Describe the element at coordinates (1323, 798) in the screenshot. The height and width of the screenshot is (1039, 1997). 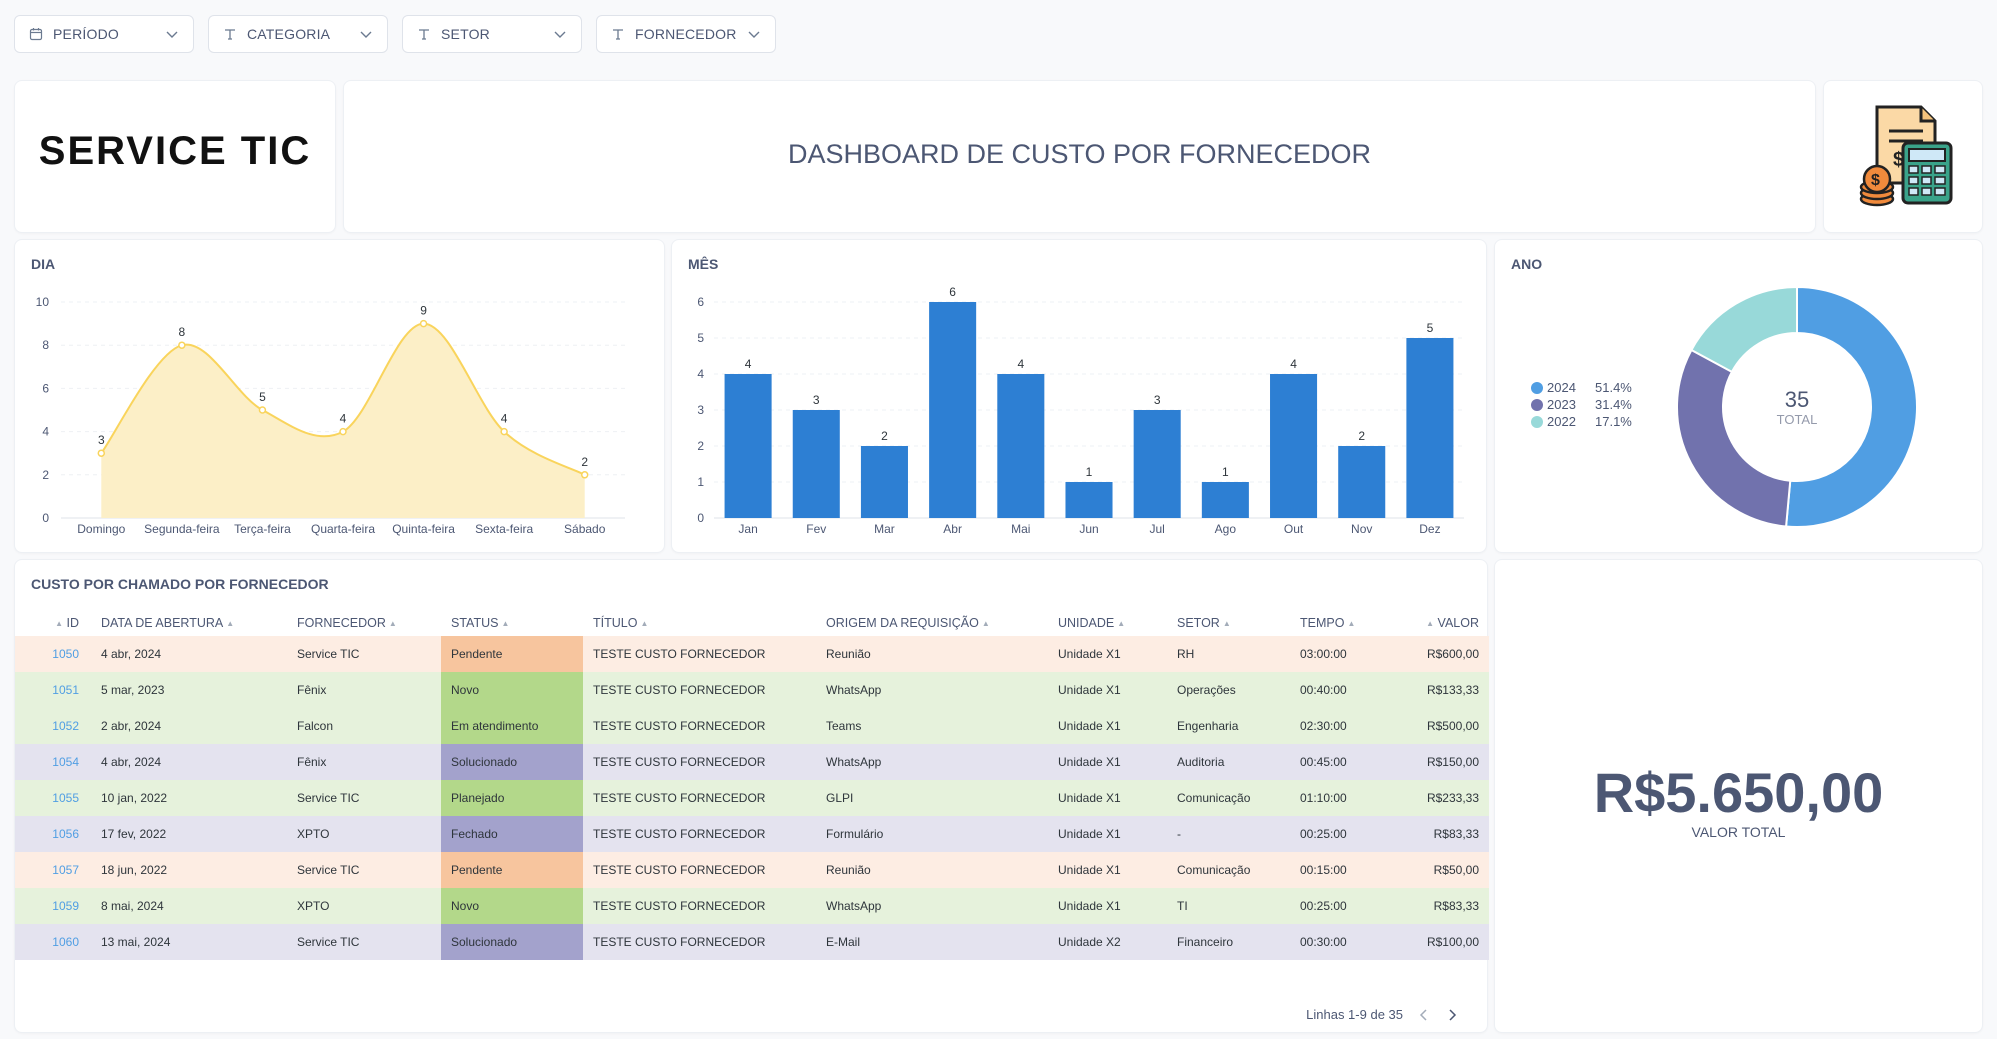
I see `cell-tempo: 01:10:00` at that location.